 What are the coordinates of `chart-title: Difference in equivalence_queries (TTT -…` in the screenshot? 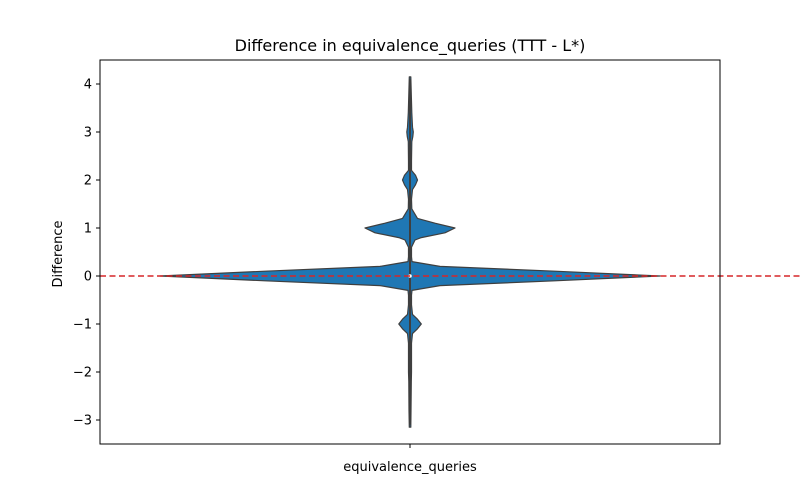 It's located at (410, 46).